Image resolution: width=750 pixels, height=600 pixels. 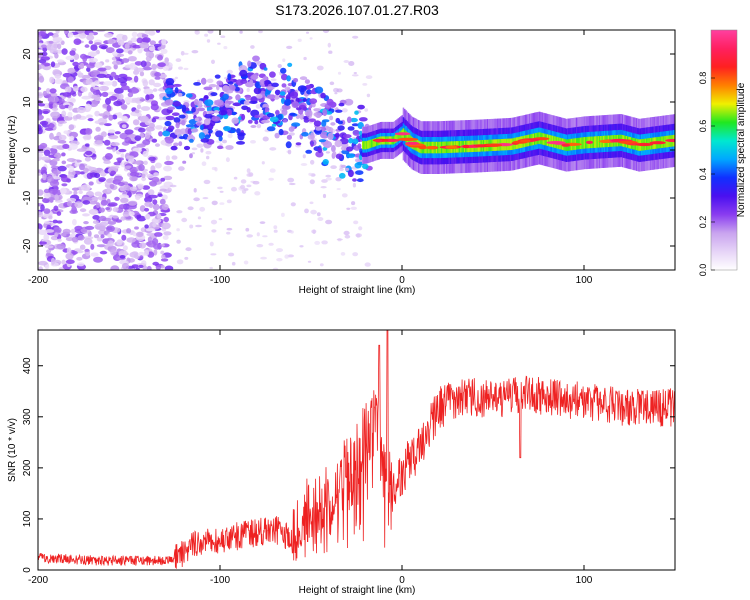 I want to click on colorbar-ticks: 0.0 0.2 0.4 0.6 0.8, so click(x=706, y=174).